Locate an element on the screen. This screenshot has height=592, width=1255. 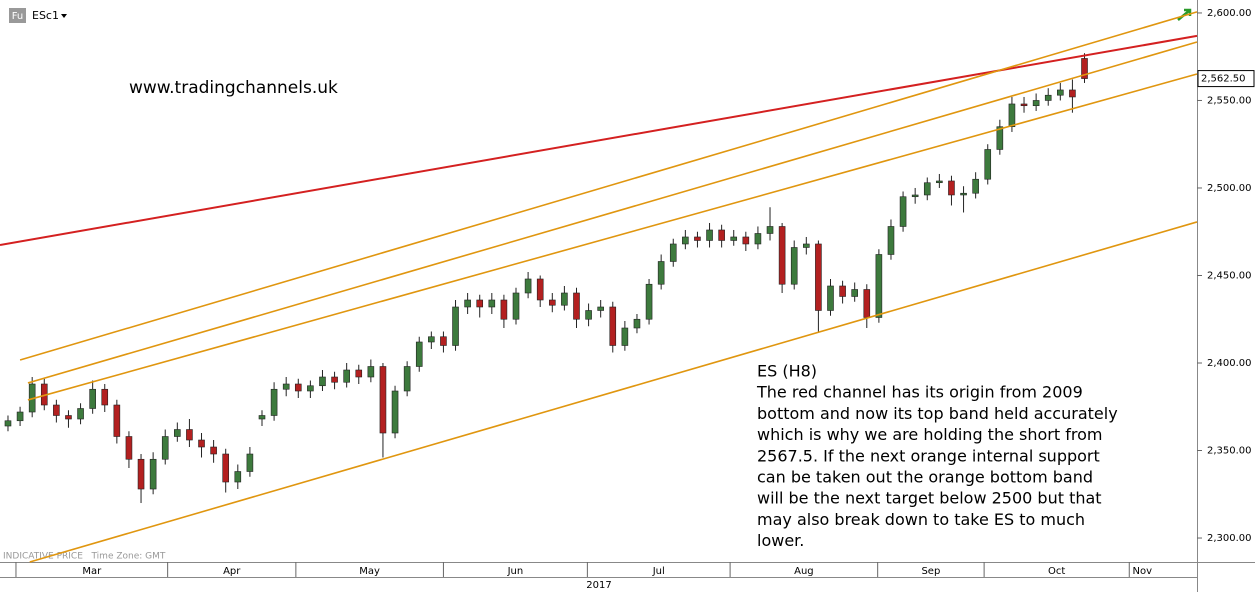
annotation-line: can be taken out the orange bottom band is located at coordinates (925, 477).